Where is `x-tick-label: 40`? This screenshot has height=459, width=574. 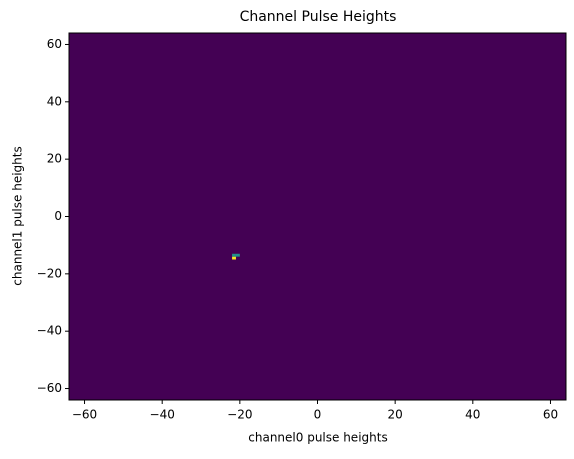
x-tick-label: 40 is located at coordinates (472, 415).